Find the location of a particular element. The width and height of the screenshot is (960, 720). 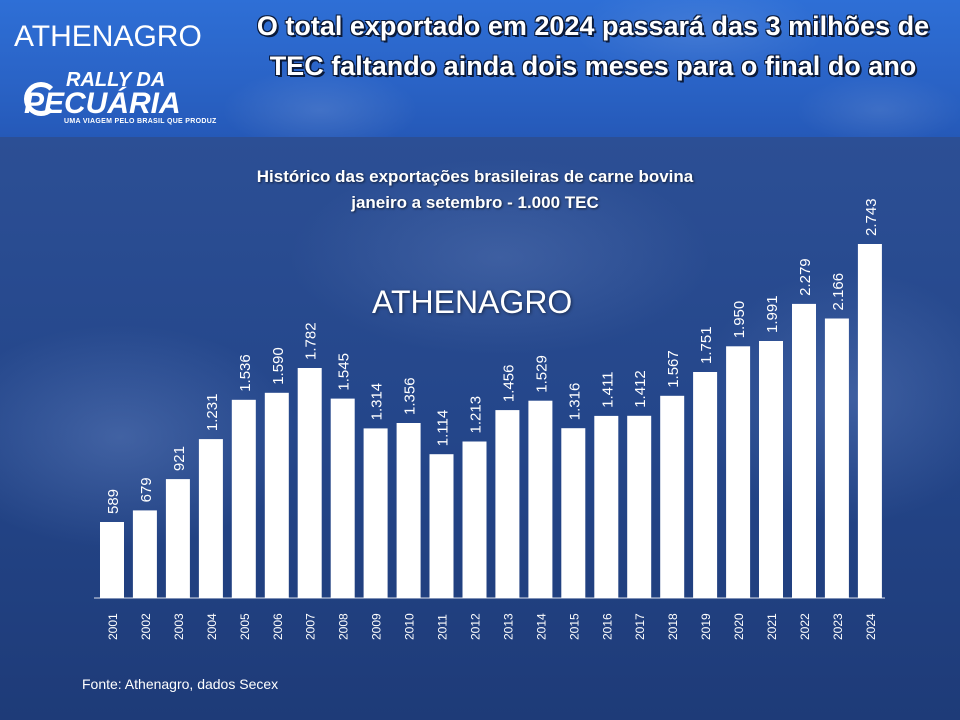

data-label-2008: 1.545 is located at coordinates (344, 372).